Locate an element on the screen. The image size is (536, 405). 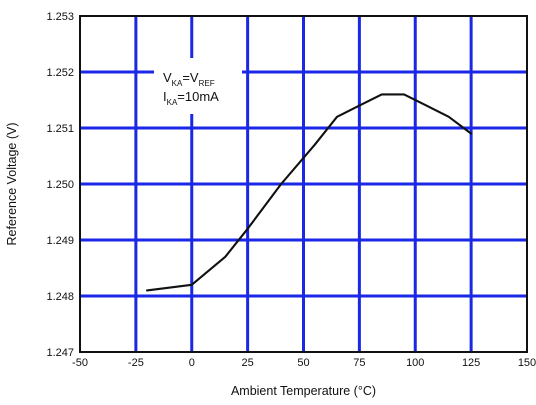
annotation-ref-subscript: REF is located at coordinates (207, 83).